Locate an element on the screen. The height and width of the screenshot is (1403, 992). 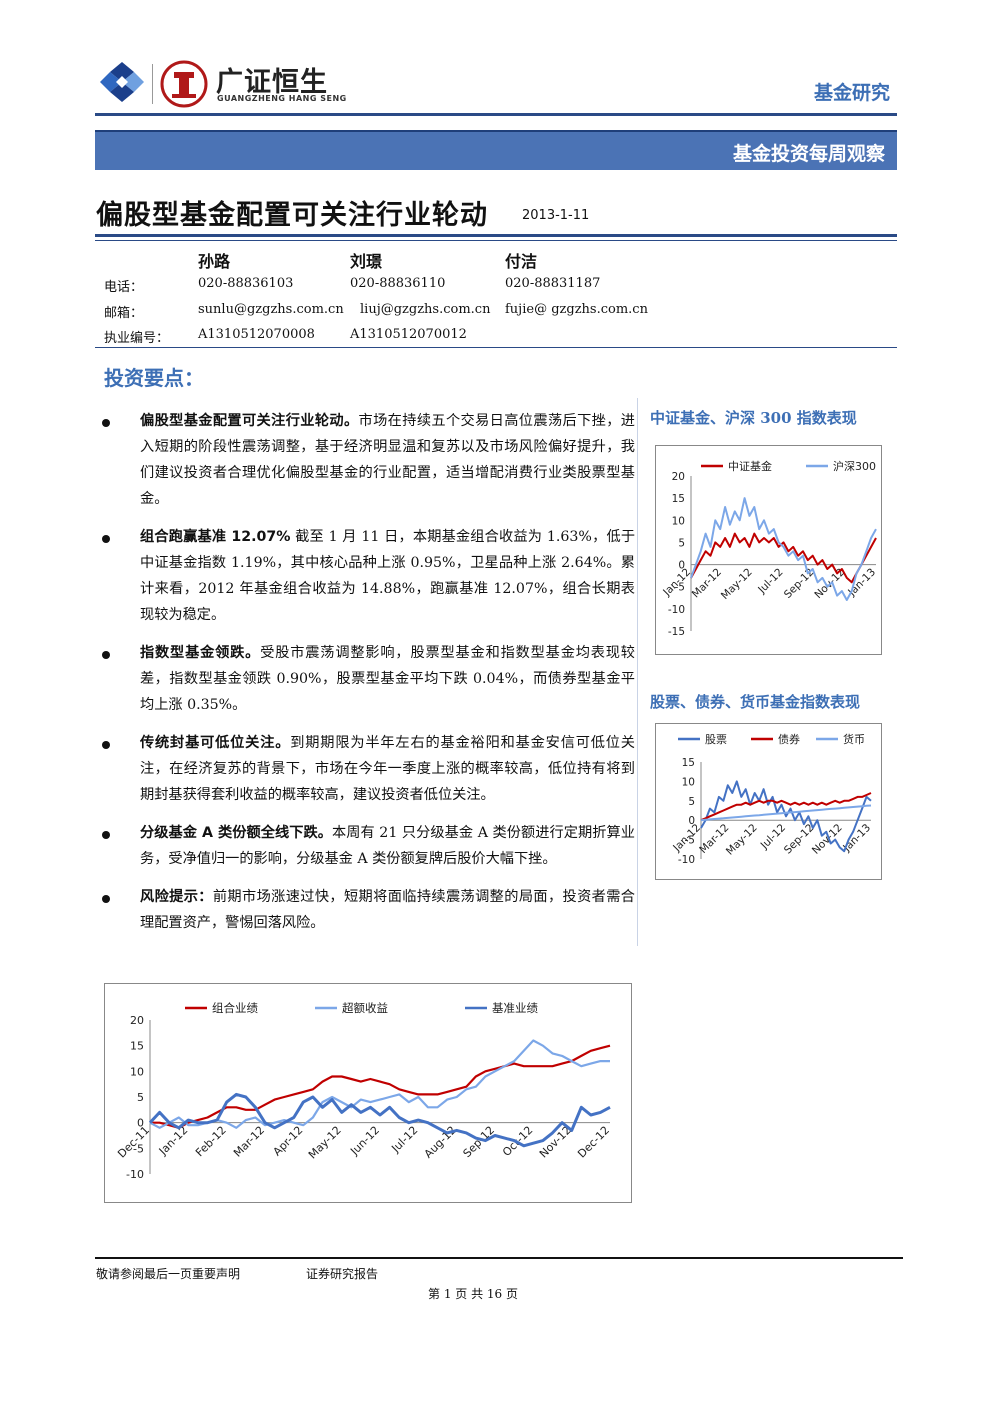
legend-label: 超额收益 is located at coordinates (365, 1008).